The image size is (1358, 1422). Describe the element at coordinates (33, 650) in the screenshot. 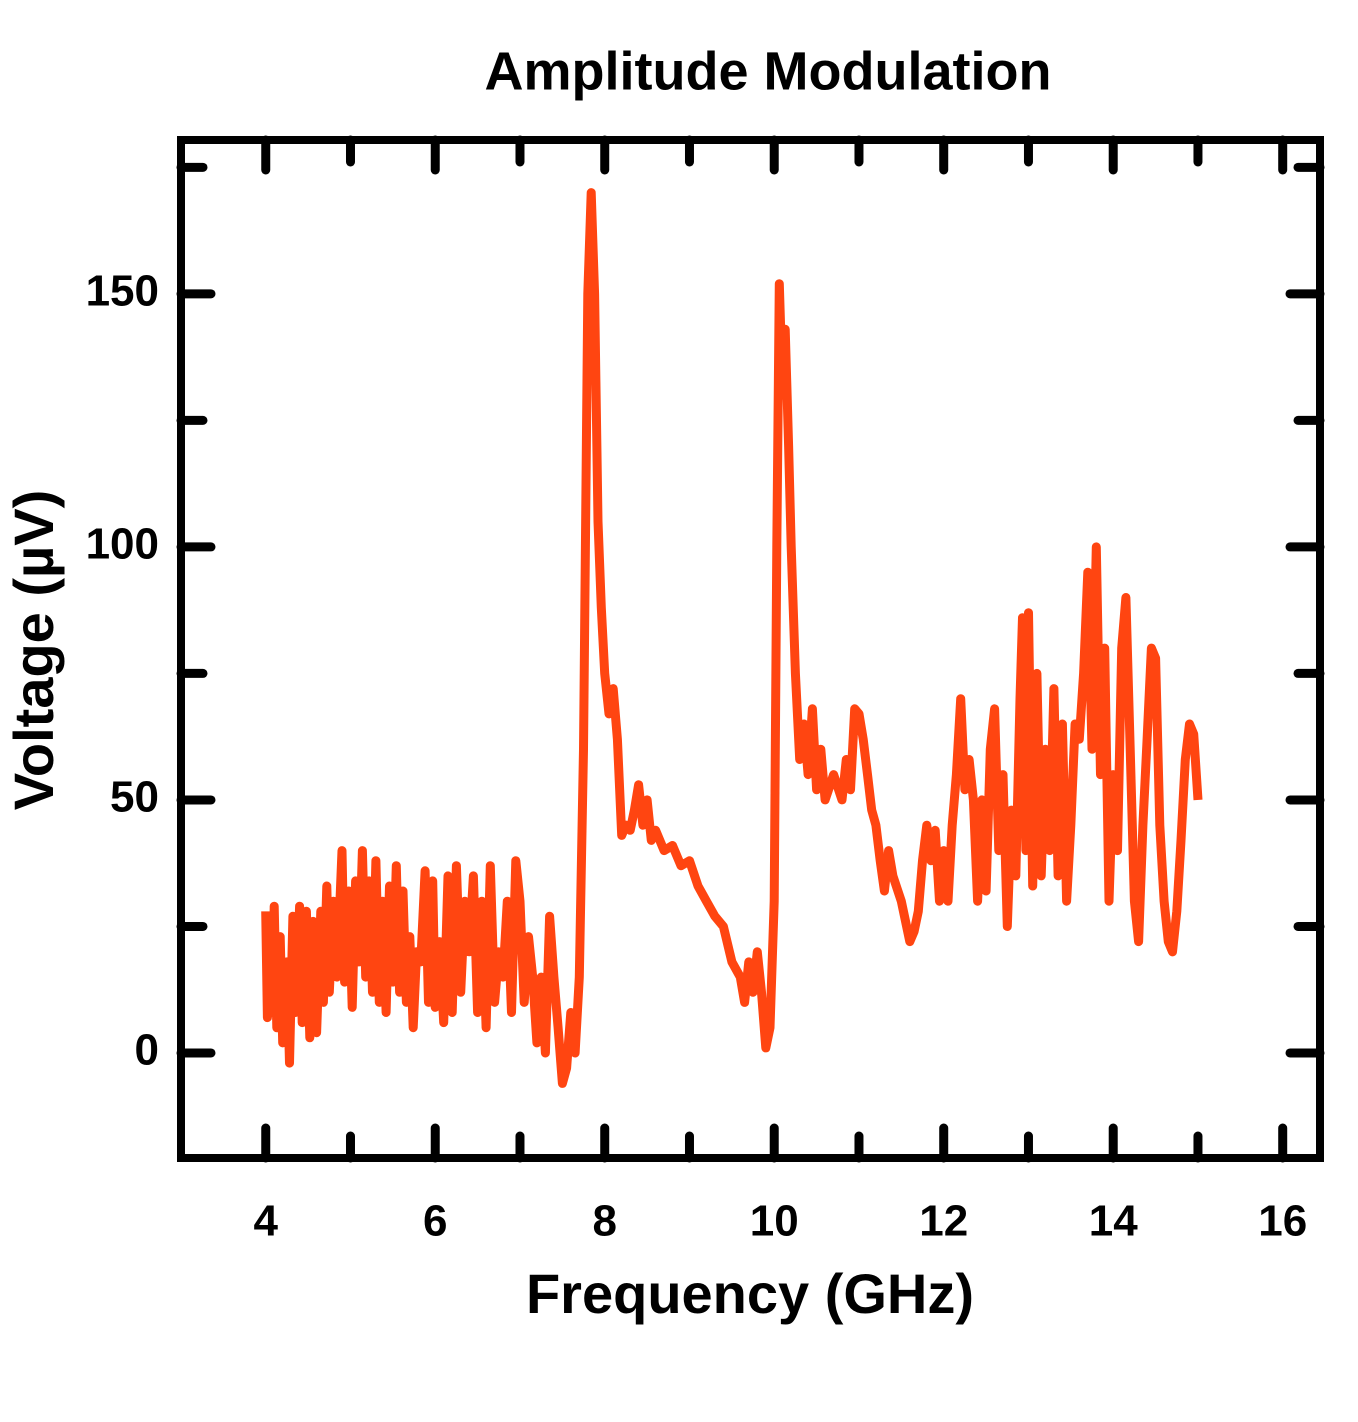

I see `y-axis-label: Voltage (µV)` at that location.